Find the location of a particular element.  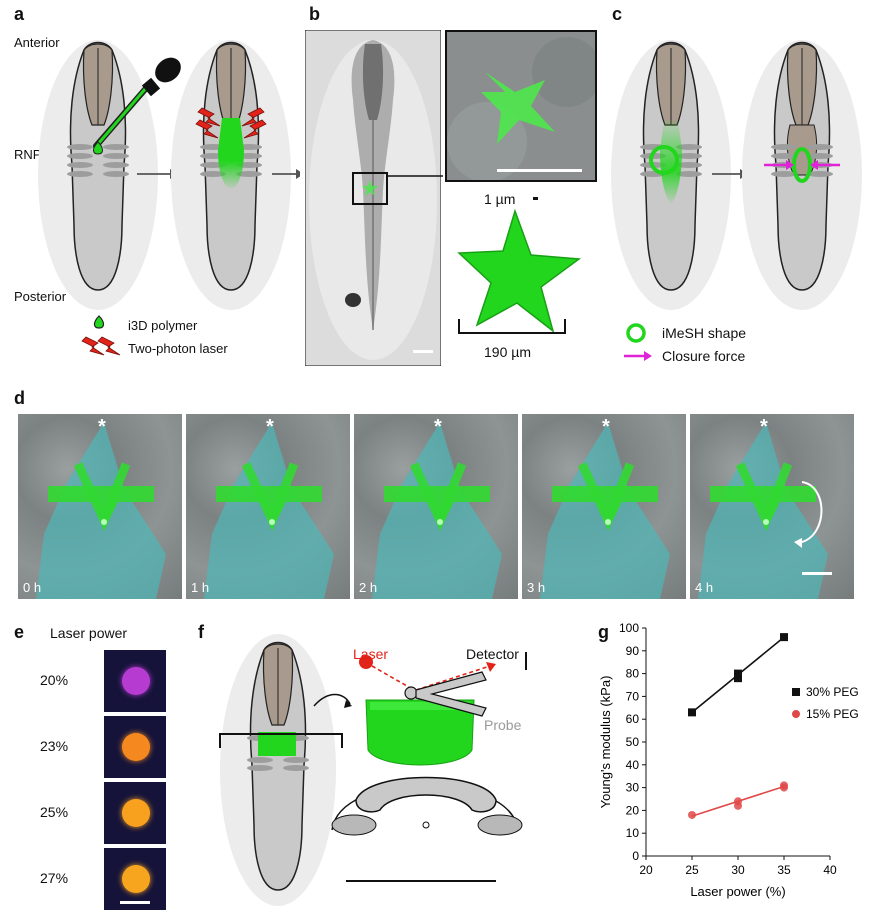

laser-label: Laser is located at coordinates (371, 654).